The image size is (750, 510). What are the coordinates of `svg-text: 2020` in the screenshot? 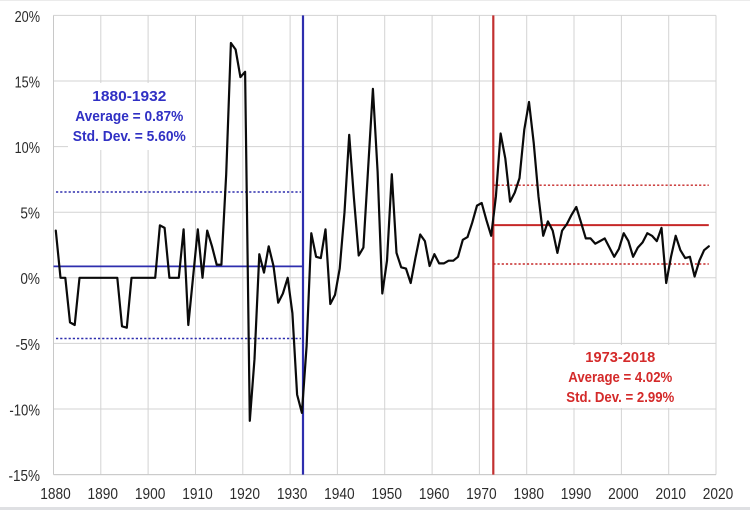 It's located at (718, 494).